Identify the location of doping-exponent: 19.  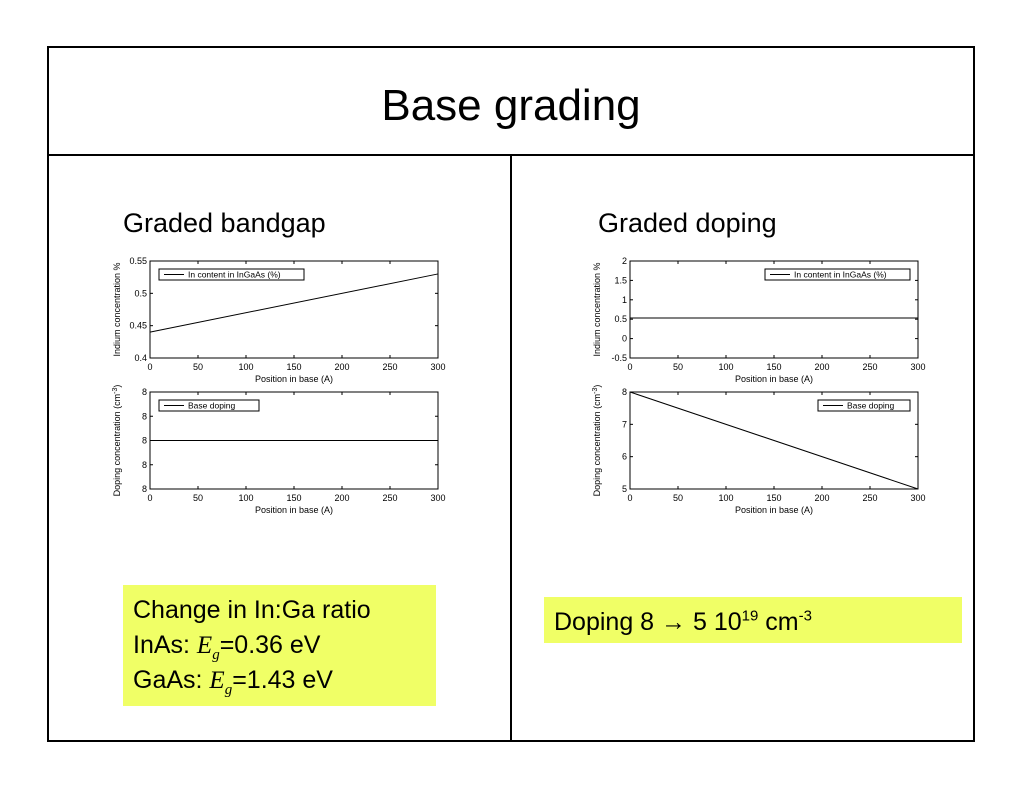
(750, 616).